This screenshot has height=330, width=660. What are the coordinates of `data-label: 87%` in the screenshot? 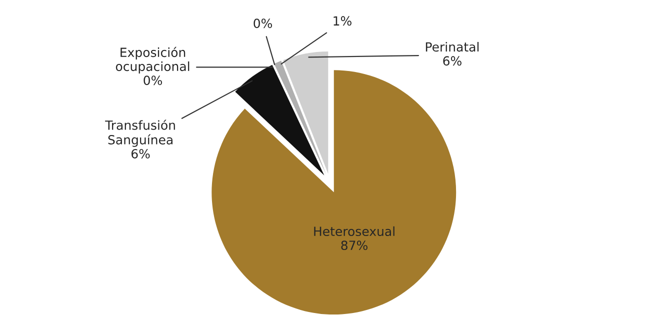 It's located at (354, 245).